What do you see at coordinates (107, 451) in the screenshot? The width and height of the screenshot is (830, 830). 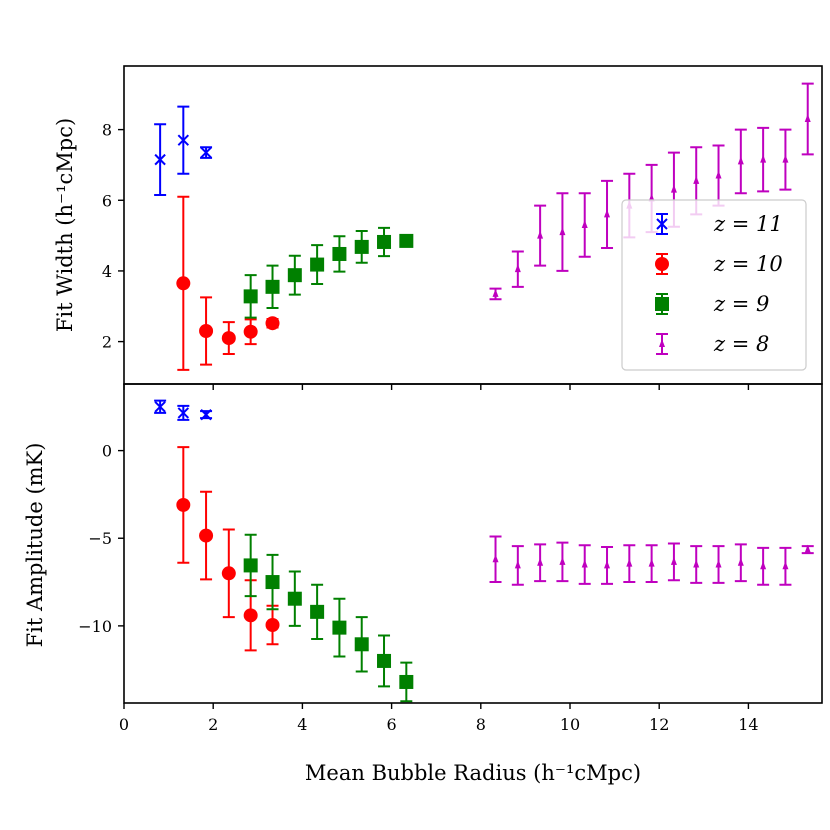 I see `bottom-y-tick-label: 0` at bounding box center [107, 451].